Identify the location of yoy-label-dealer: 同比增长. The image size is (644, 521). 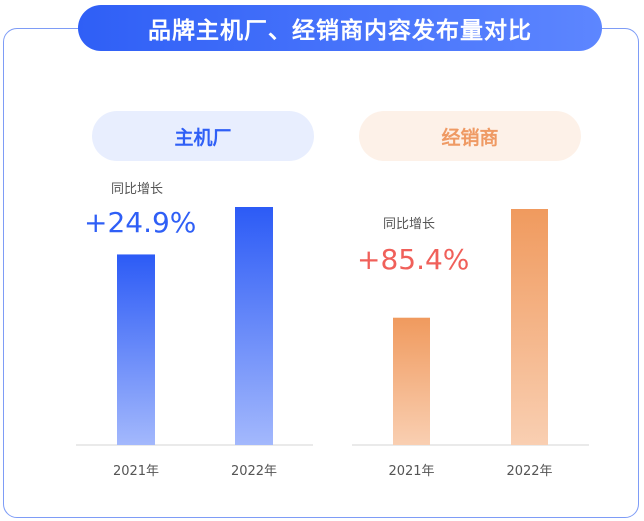
(409, 224).